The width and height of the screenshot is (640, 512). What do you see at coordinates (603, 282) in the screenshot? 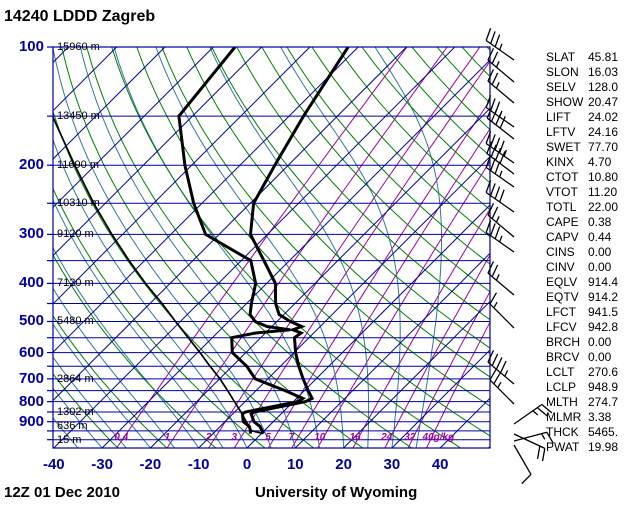
I see `index-value: 914.4` at bounding box center [603, 282].